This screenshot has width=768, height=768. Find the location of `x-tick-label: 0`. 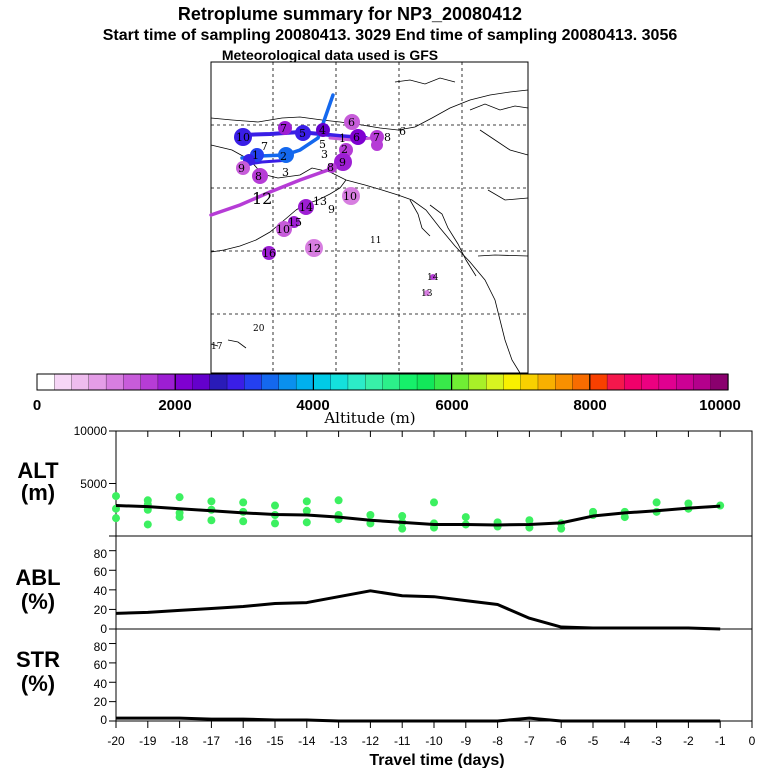

x-tick-label: 0 is located at coordinates (752, 741).